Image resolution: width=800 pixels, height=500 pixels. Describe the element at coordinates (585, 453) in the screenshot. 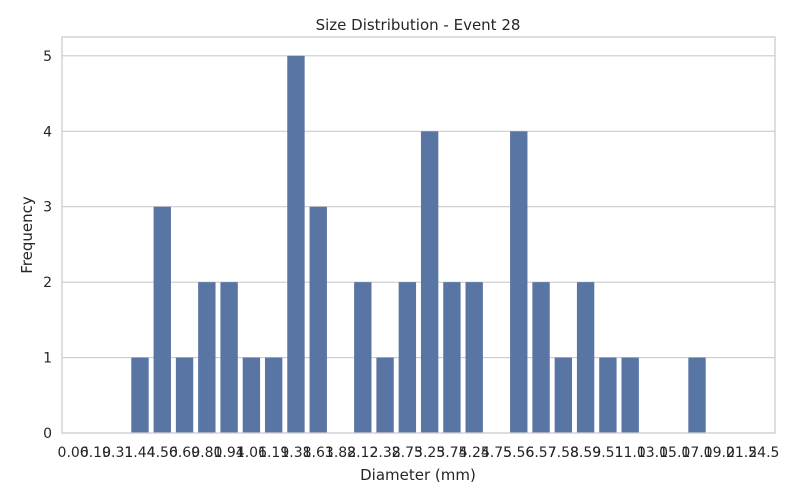

I see `x-tick-label: 8.59` at that location.